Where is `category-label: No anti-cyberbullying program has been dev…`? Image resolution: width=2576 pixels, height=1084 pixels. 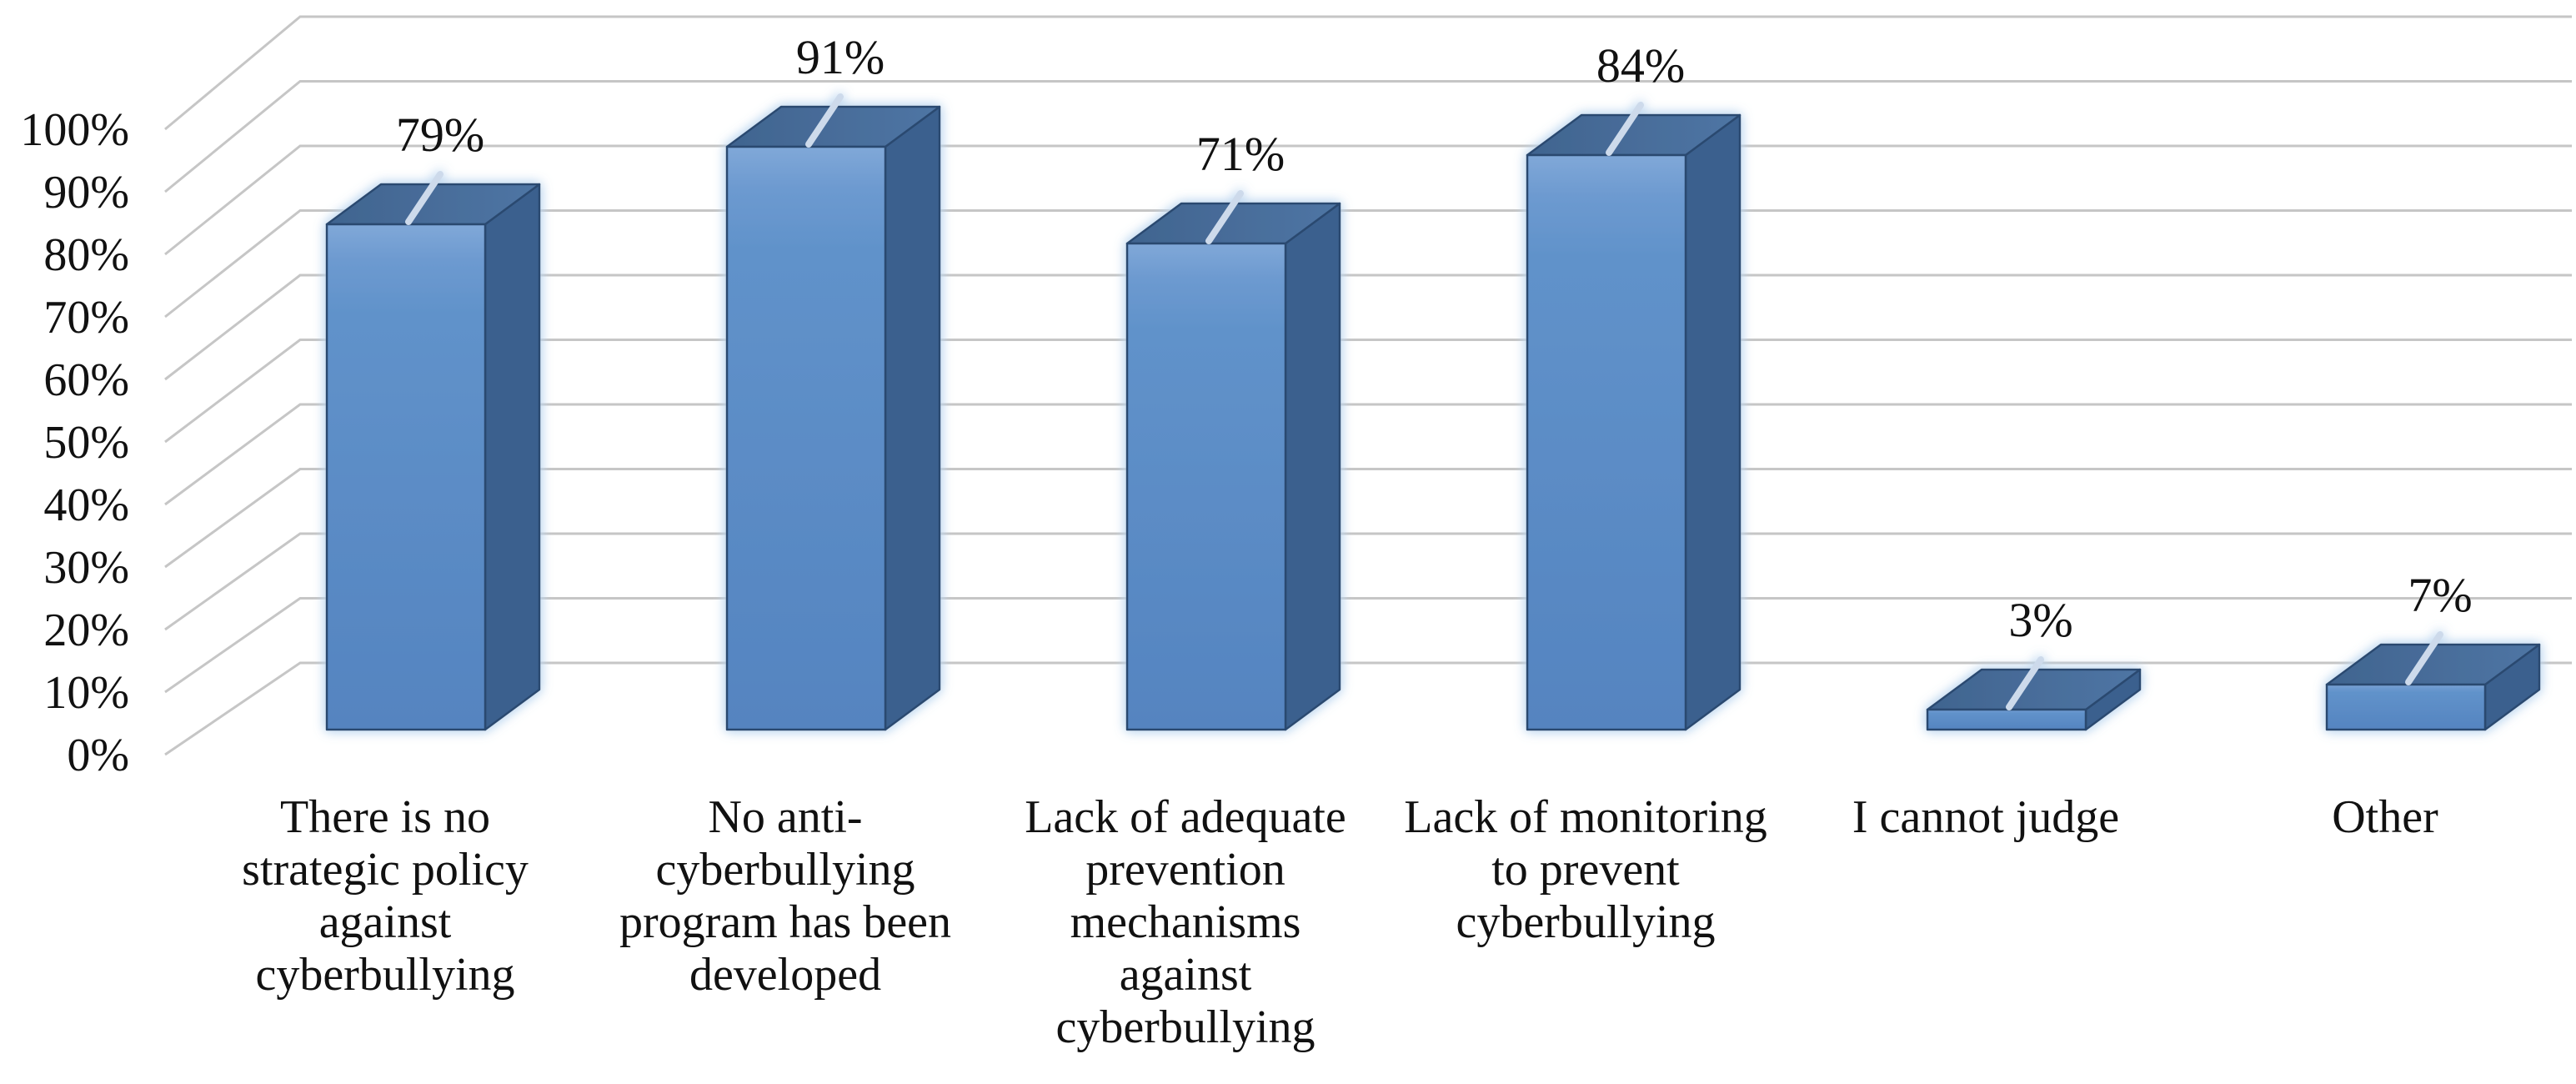
category-label: No anti-cyberbullying program has been dev… is located at coordinates (785, 896).